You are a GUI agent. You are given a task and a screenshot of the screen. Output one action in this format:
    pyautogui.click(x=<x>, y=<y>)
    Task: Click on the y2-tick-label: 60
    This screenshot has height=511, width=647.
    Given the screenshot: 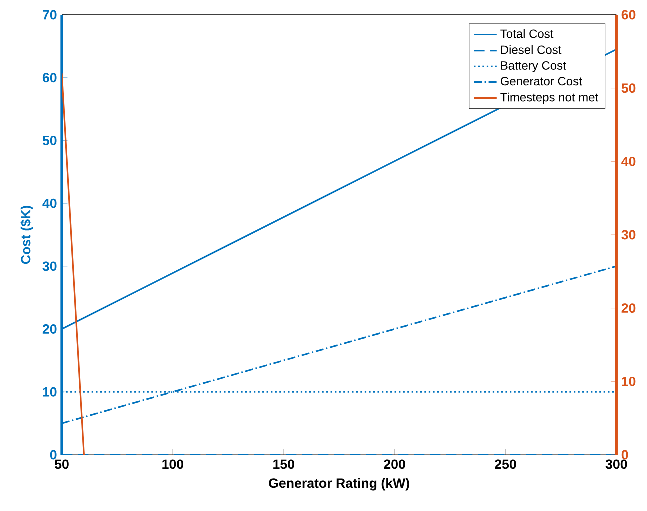 What is the action you would take?
    pyautogui.click(x=629, y=15)
    